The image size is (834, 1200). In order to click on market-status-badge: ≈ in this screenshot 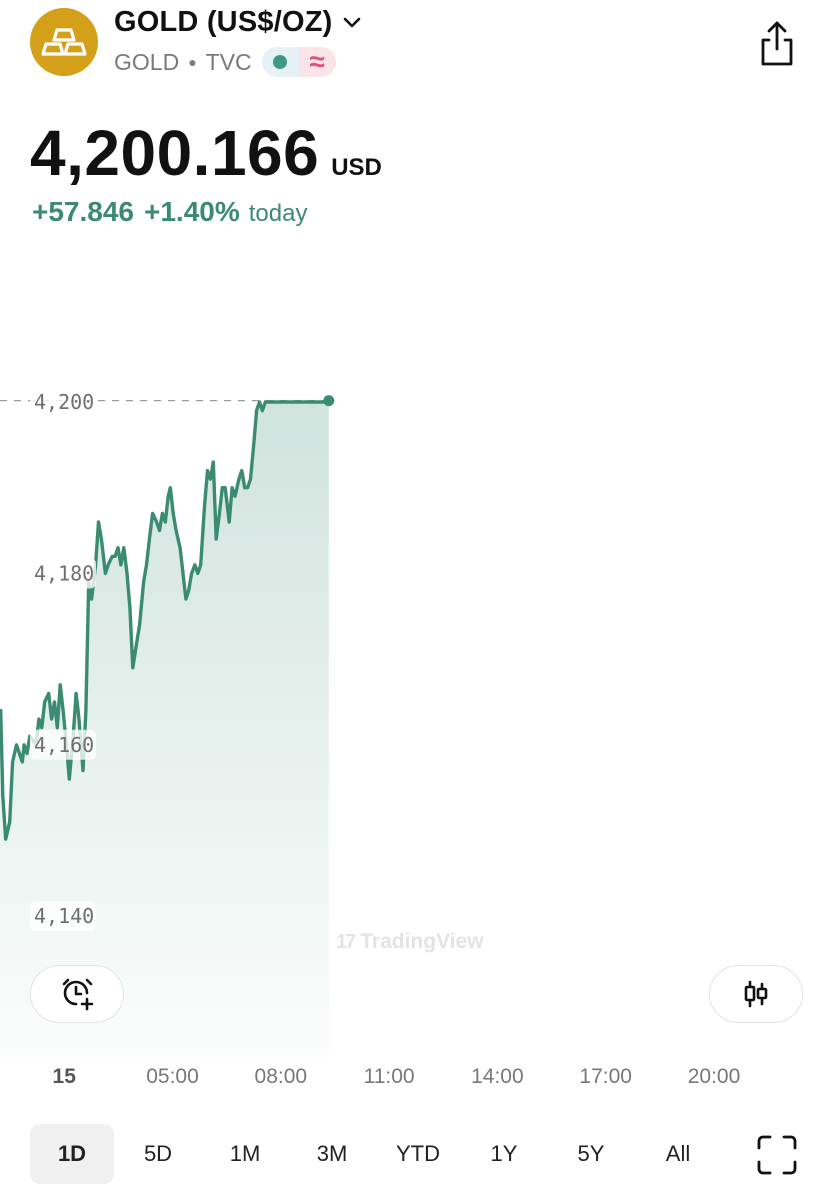, I will do `click(298, 62)`.